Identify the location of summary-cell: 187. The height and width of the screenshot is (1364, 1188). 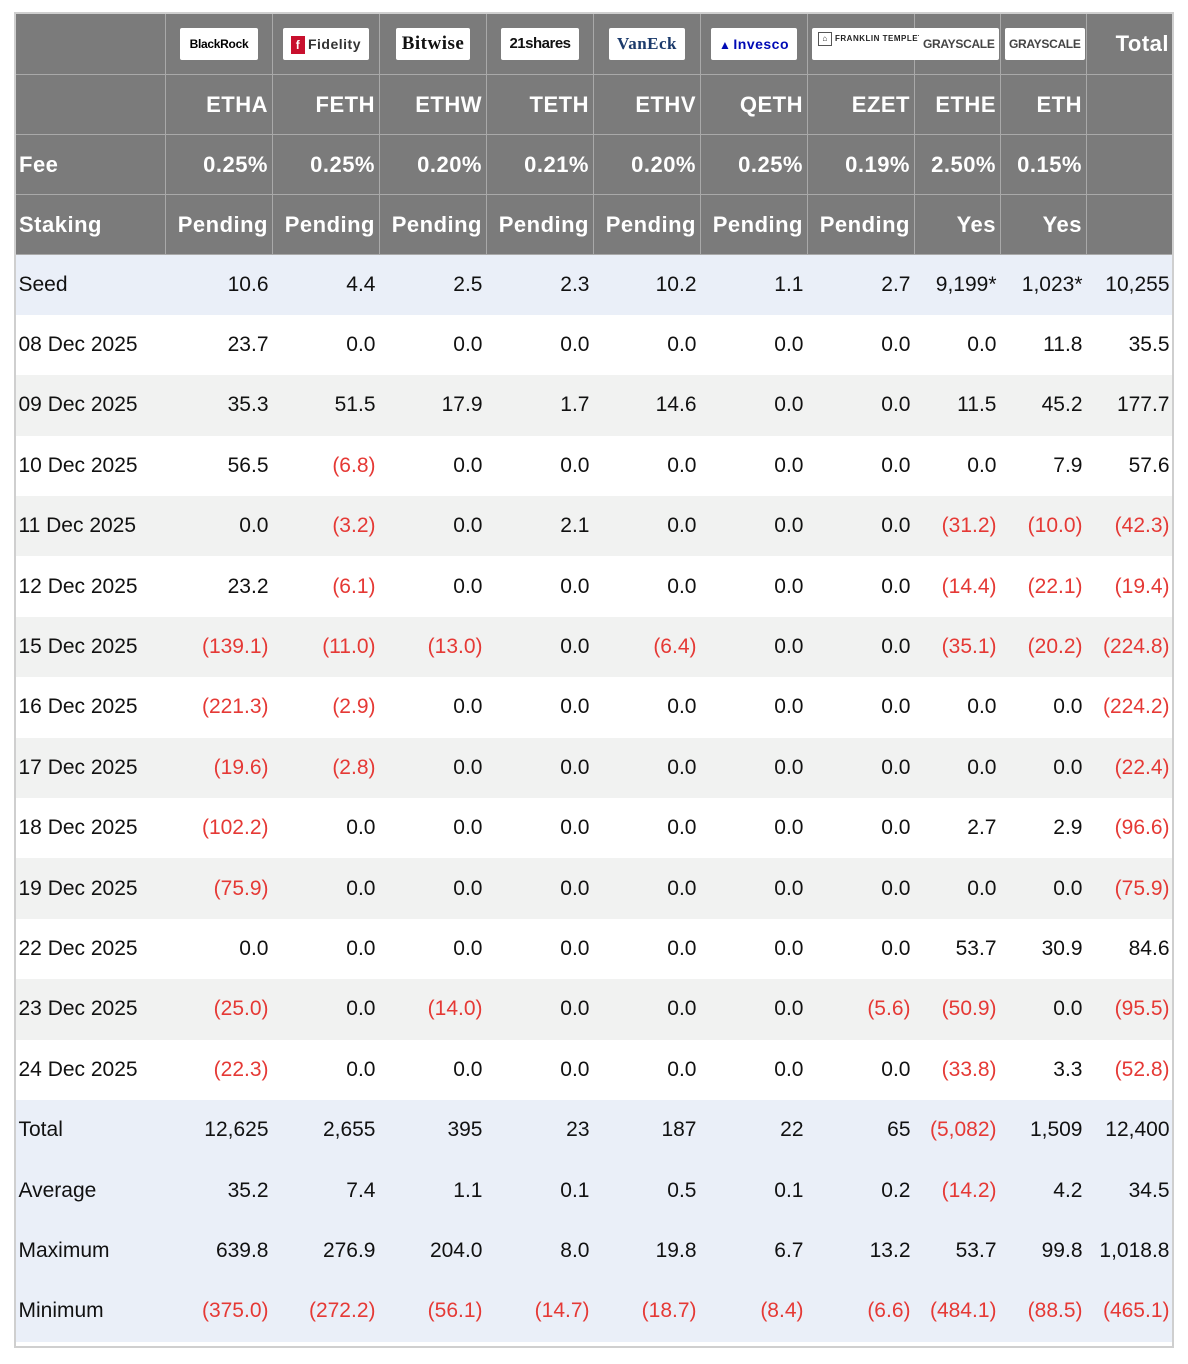
(647, 1130).